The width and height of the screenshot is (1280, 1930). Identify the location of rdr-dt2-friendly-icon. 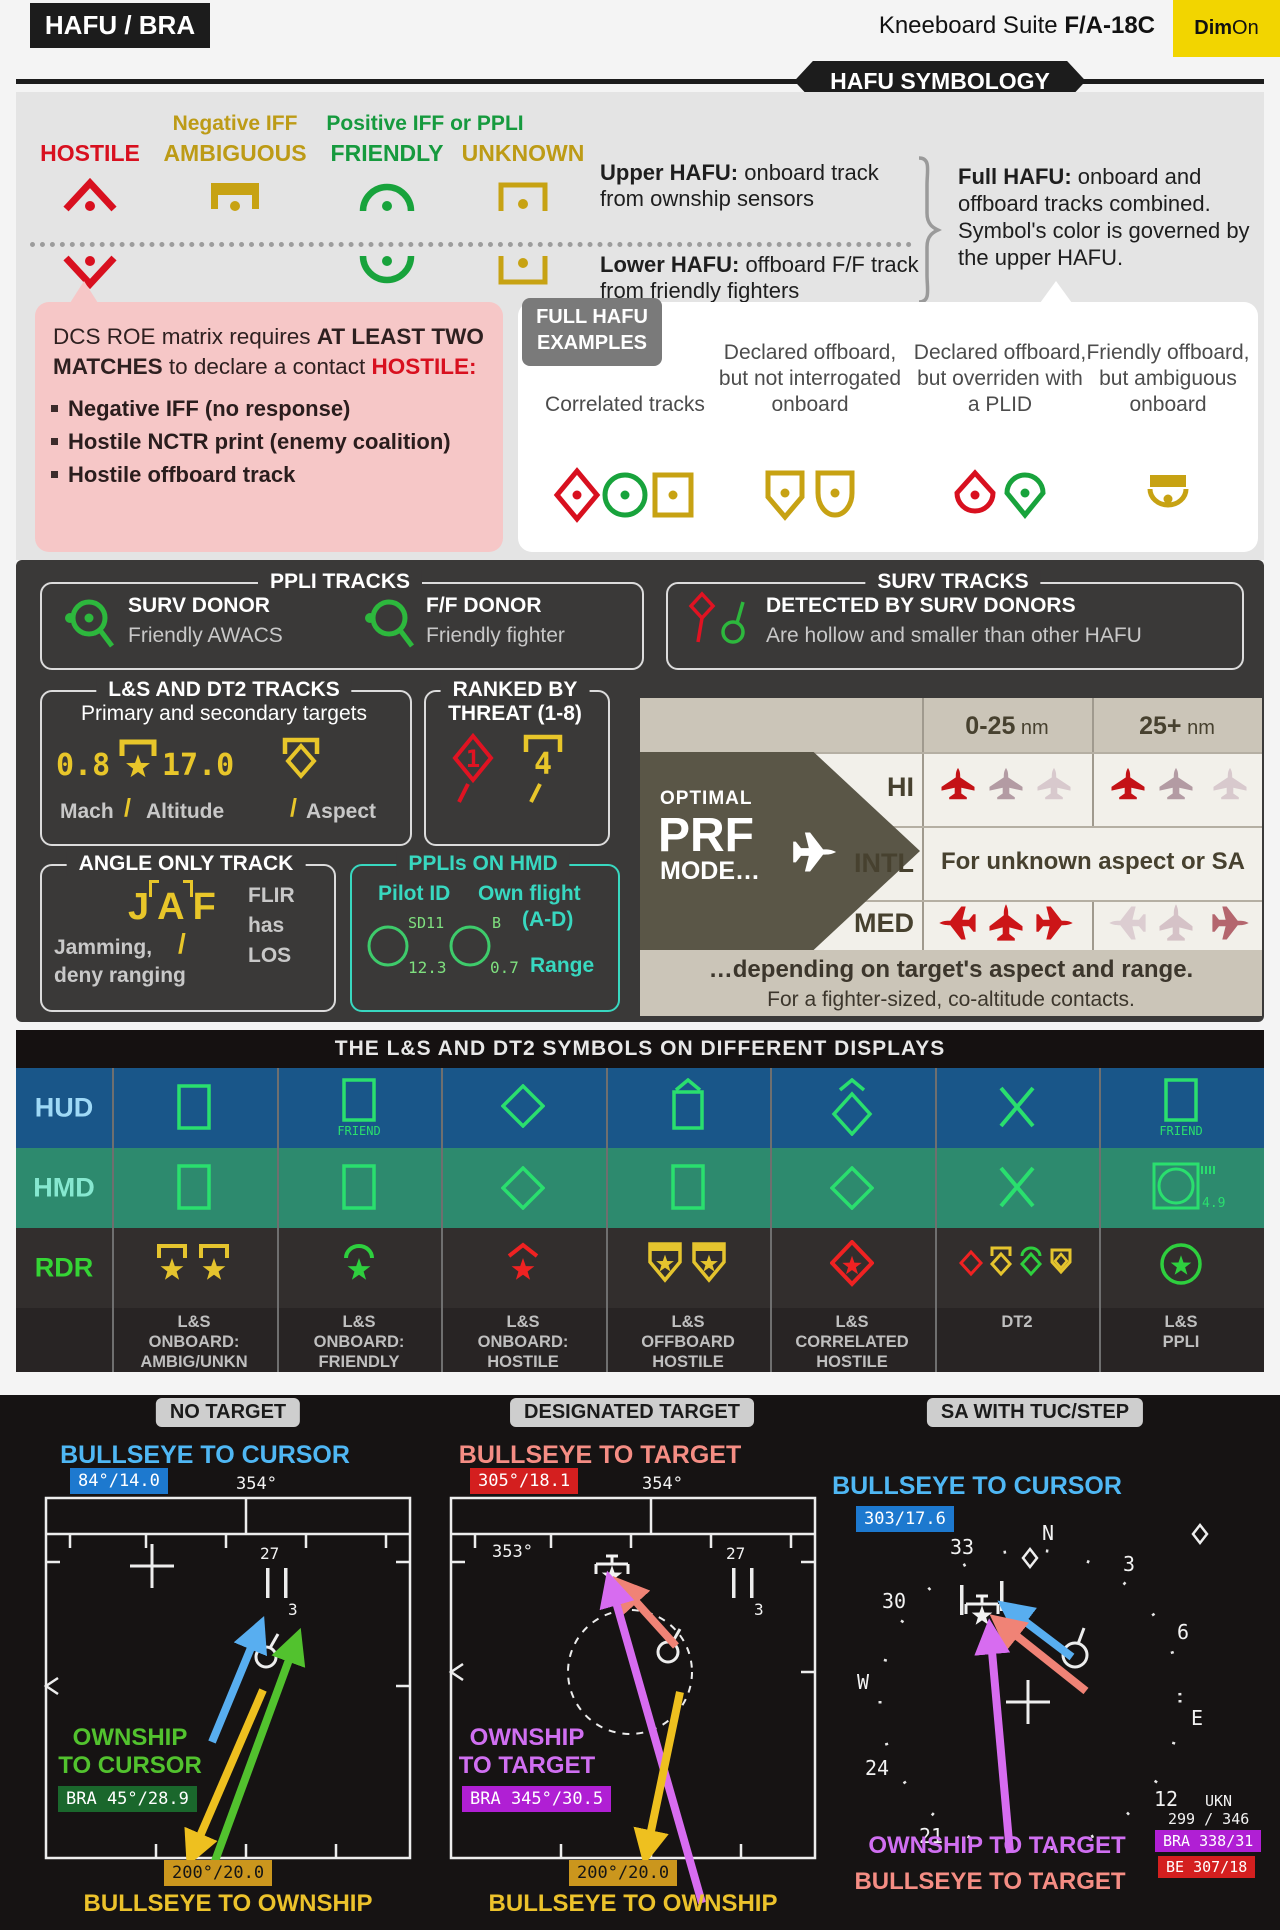
(1031, 1261).